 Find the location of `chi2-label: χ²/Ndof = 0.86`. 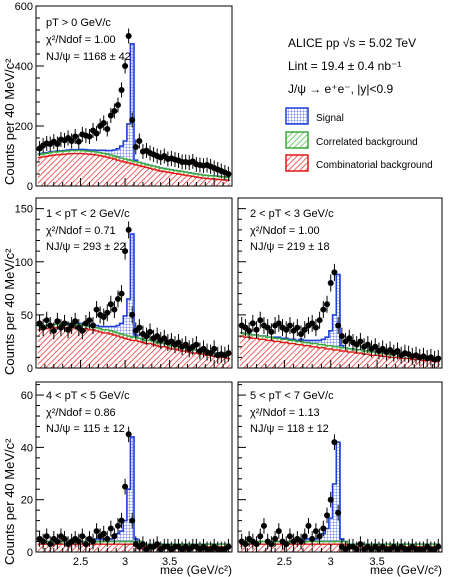

chi2-label: χ²/Ndof = 0.86 is located at coordinates (81, 413).